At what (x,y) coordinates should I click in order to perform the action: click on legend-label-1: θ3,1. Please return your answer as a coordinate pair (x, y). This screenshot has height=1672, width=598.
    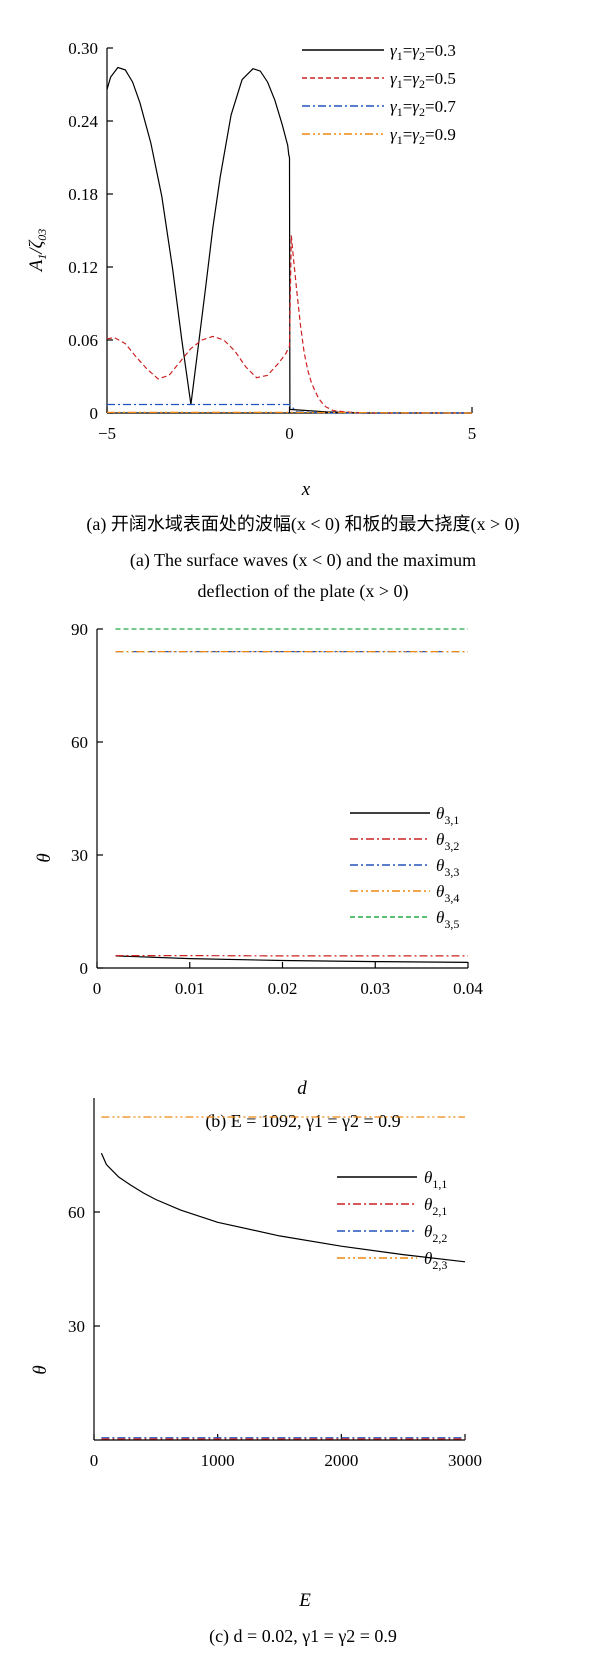
    Looking at the image, I should click on (447, 815).